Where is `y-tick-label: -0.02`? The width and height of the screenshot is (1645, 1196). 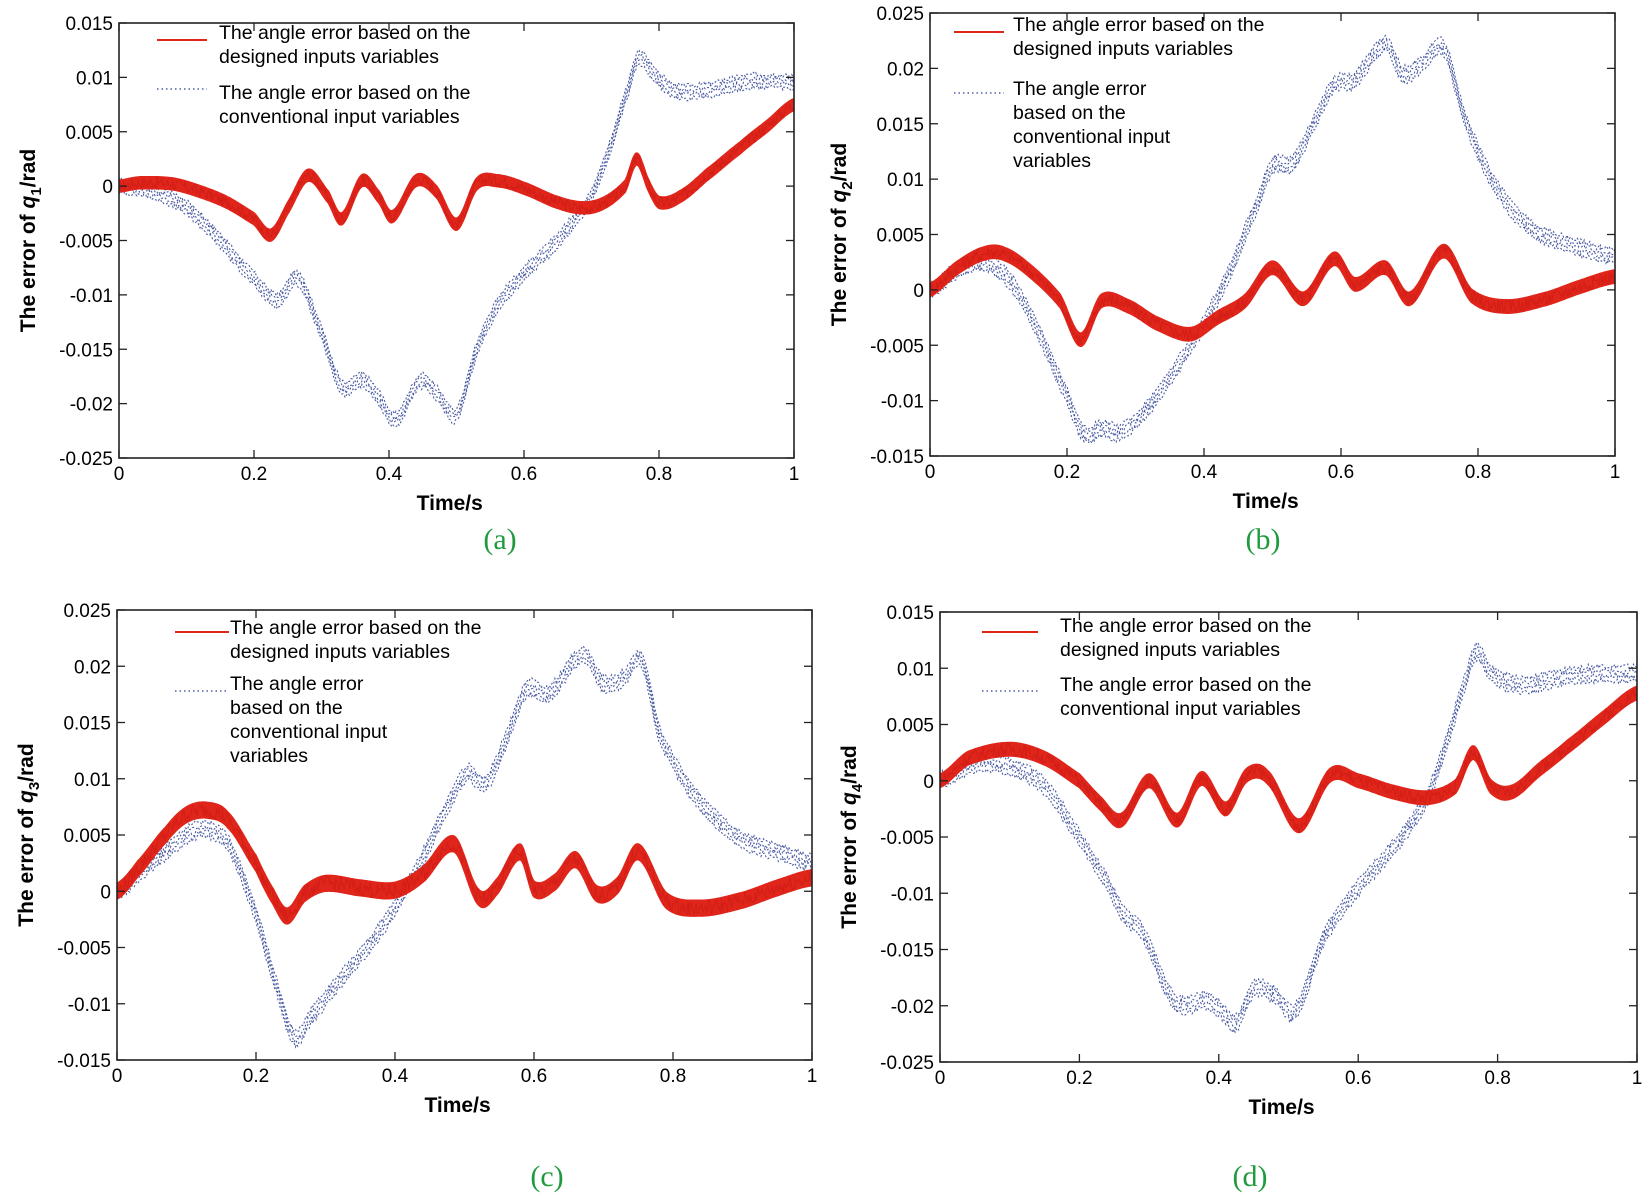 y-tick-label: -0.02 is located at coordinates (912, 1007).